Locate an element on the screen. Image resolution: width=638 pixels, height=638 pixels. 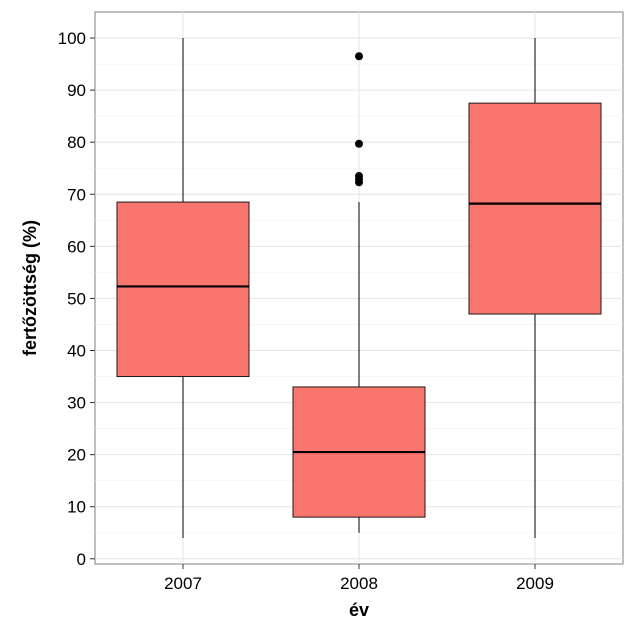
y-tick-label: 70 is located at coordinates (76, 194).